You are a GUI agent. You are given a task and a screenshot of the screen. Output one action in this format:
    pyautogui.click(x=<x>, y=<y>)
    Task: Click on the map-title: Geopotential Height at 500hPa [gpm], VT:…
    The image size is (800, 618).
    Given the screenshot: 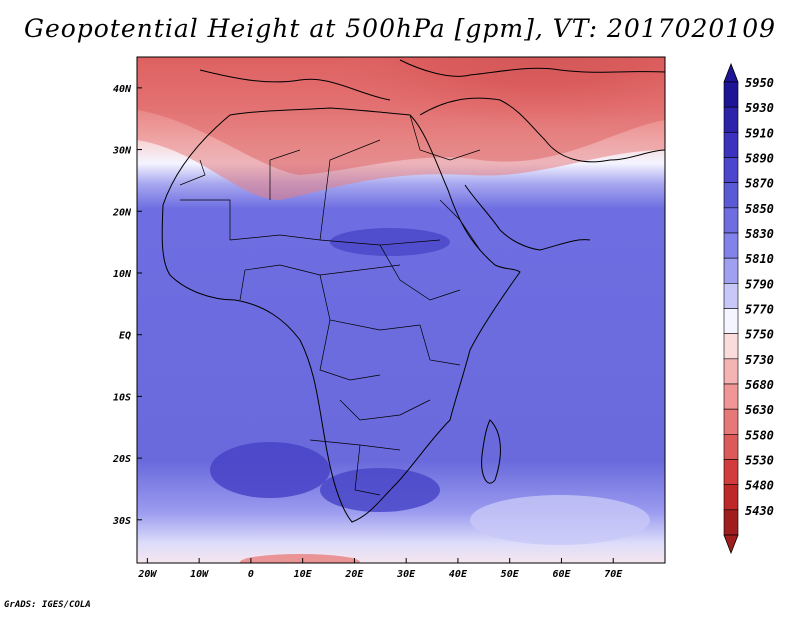 What is the action you would take?
    pyautogui.click(x=400, y=28)
    